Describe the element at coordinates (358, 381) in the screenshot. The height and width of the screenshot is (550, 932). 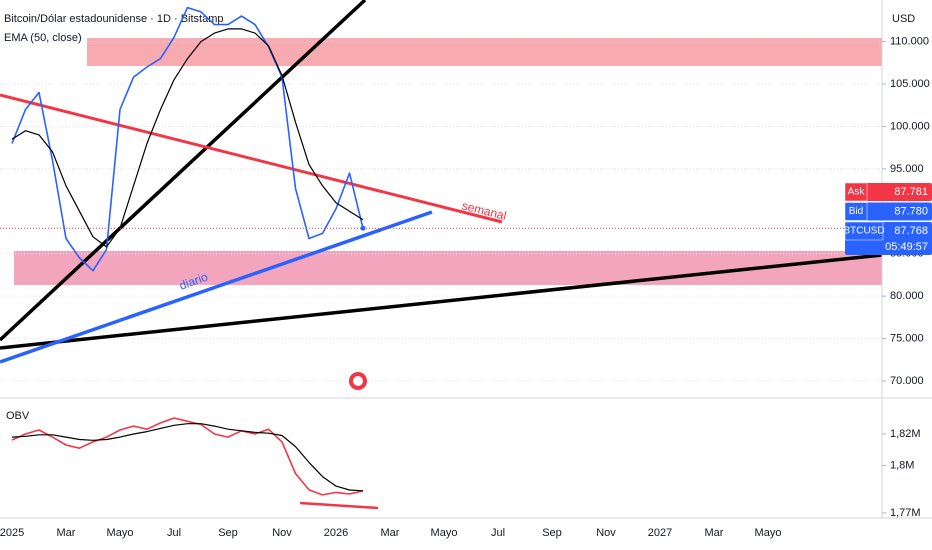
I see `event-icon-inner` at that location.